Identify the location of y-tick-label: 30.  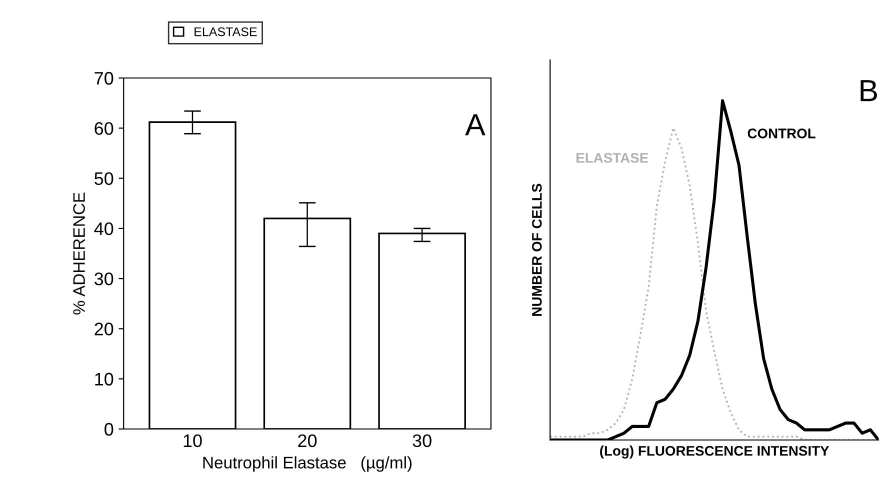
(104, 279).